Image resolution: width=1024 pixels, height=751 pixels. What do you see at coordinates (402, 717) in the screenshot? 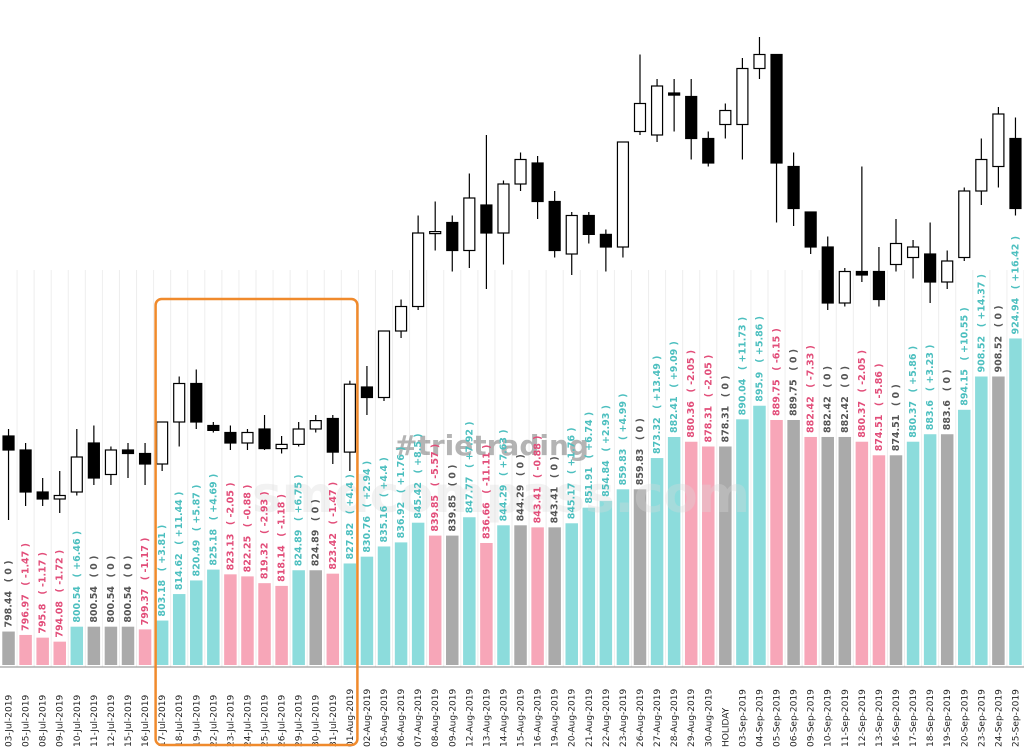
I see `x-tick-label: 06-Aug-2019` at bounding box center [402, 717].